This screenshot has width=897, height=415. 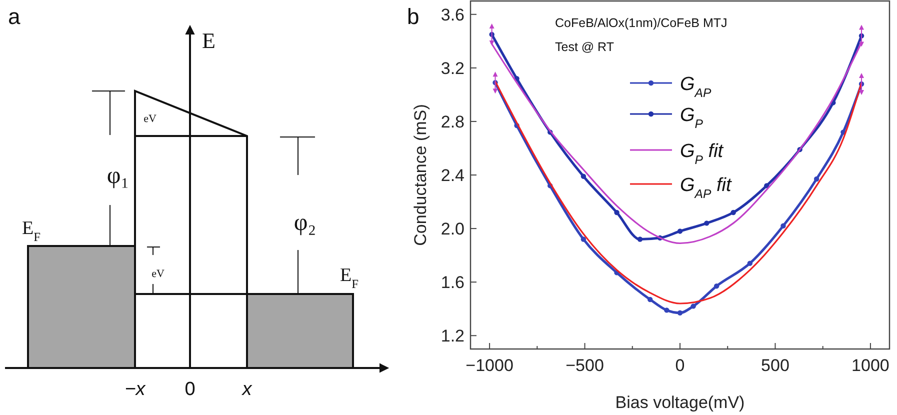 I want to click on y-tick-label: 1.6, so click(x=452, y=282).